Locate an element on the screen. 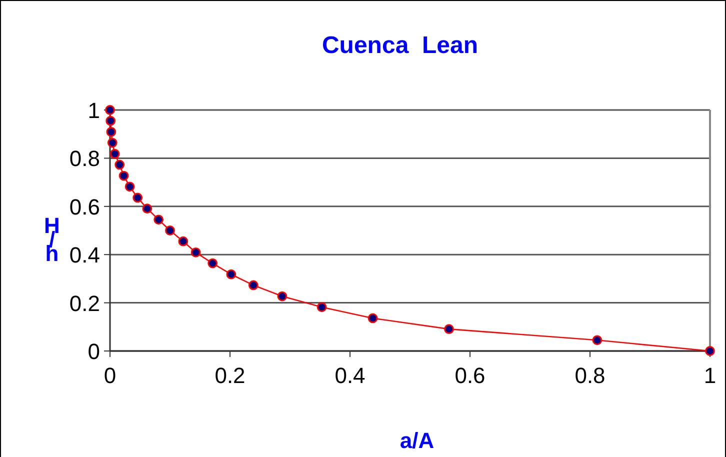 This screenshot has height=457, width=726. x-tick-label: 0.8 is located at coordinates (590, 375).